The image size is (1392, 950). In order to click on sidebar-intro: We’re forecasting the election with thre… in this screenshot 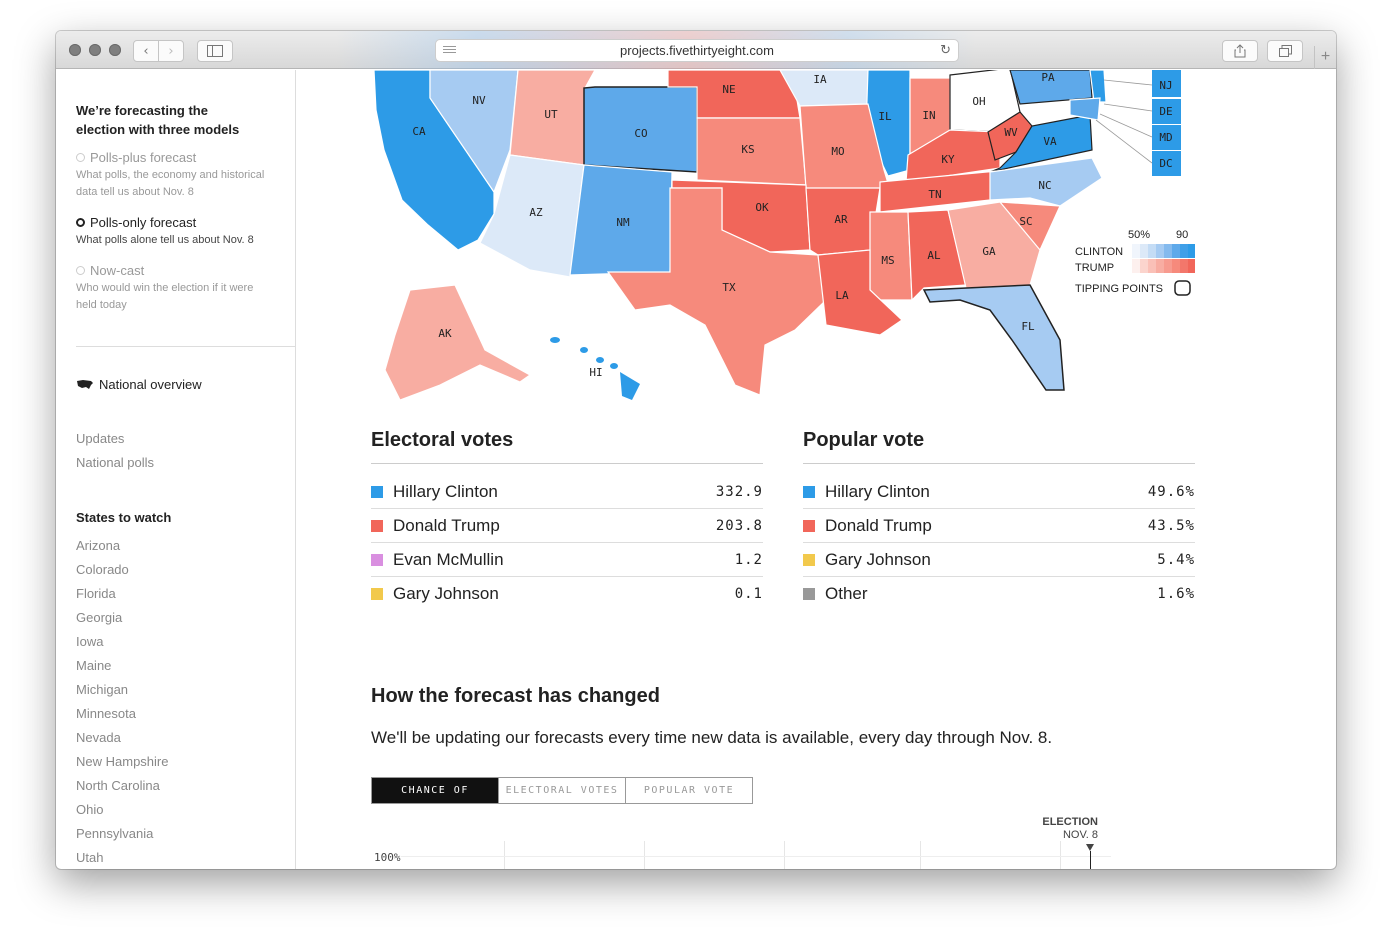, I will do `click(158, 120)`.